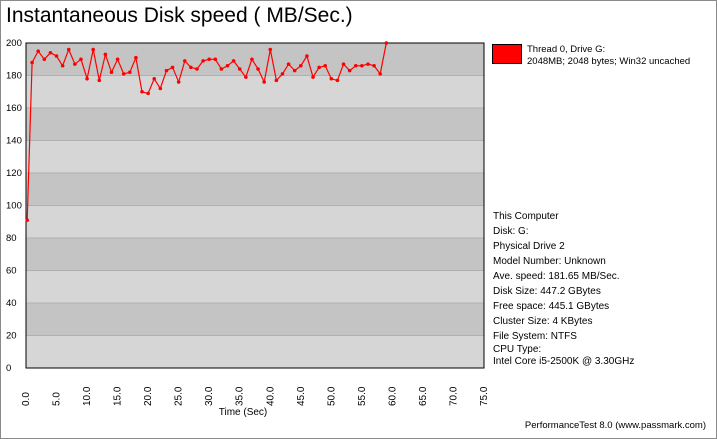 The height and width of the screenshot is (439, 717). What do you see at coordinates (549, 261) in the screenshot?
I see `info-model-number: Model Number: Unknown` at bounding box center [549, 261].